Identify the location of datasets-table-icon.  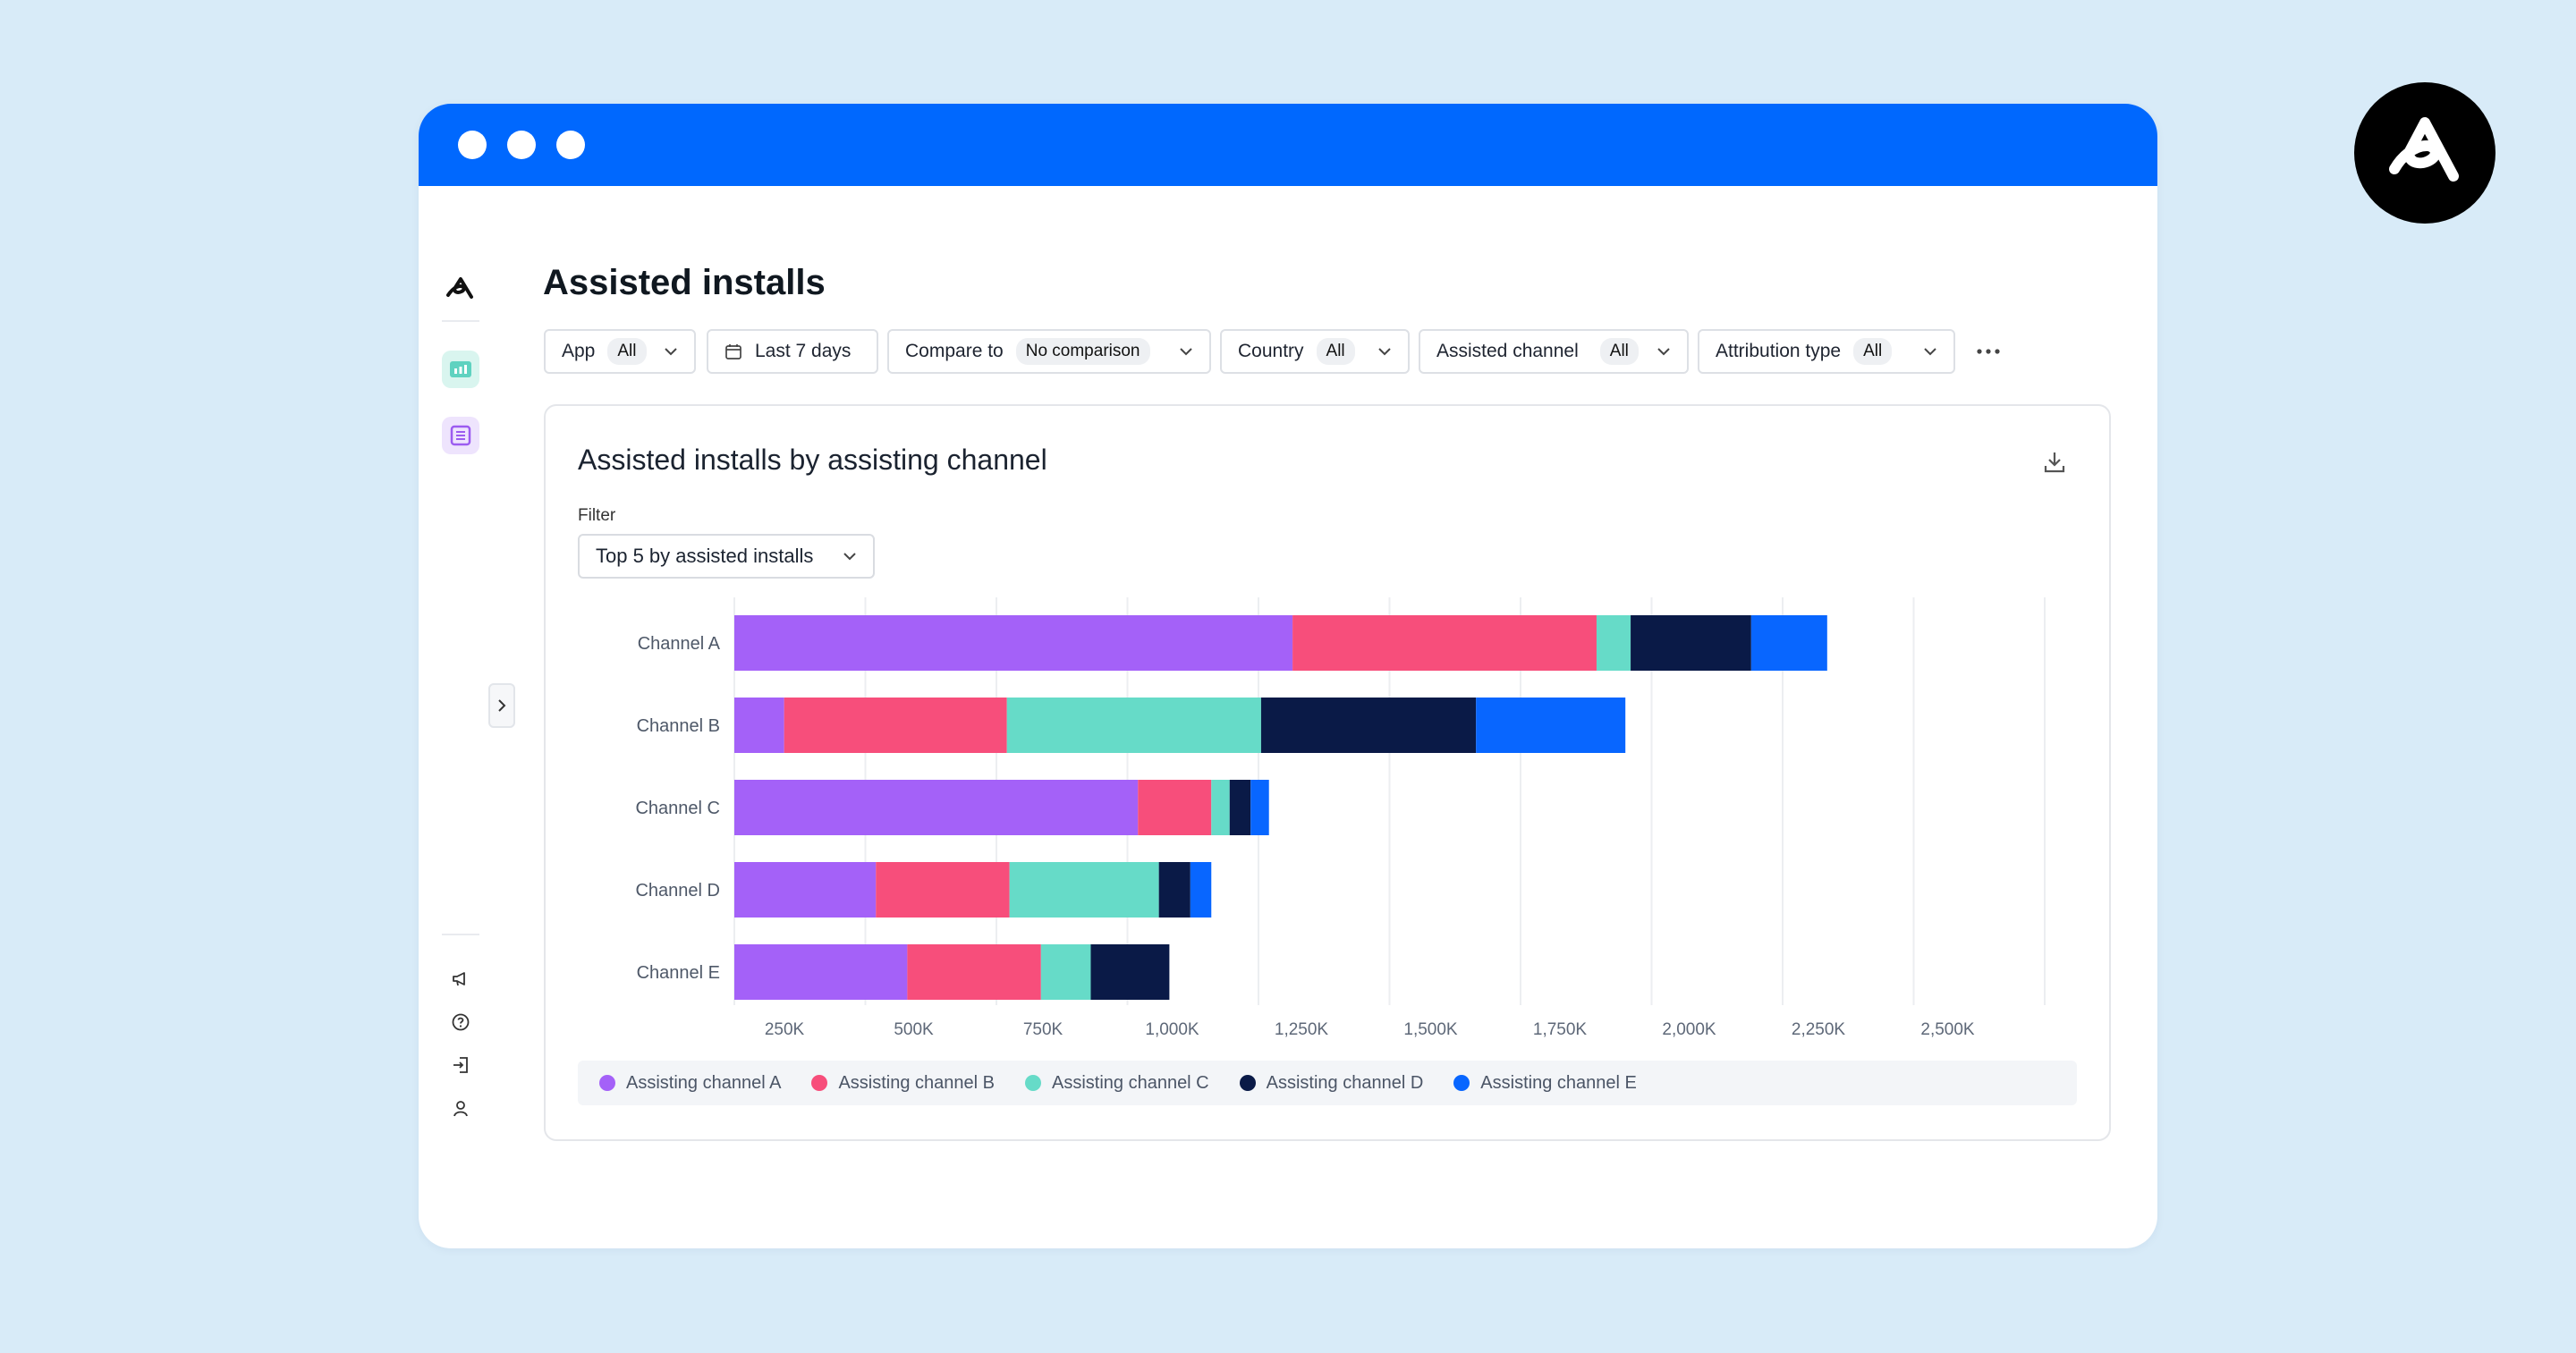
(460, 435).